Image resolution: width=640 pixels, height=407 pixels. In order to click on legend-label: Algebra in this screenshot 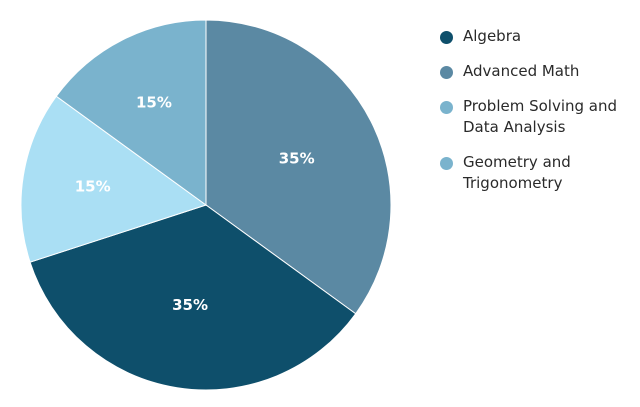, I will do `click(492, 36)`.